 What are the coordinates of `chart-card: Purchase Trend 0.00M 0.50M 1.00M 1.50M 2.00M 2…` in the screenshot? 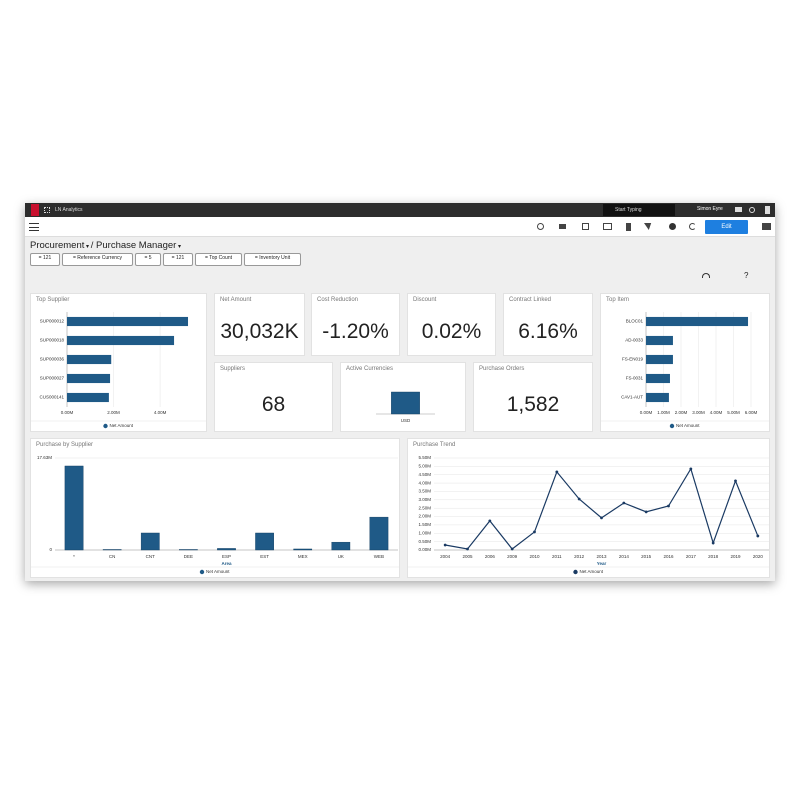 It's located at (588, 508).